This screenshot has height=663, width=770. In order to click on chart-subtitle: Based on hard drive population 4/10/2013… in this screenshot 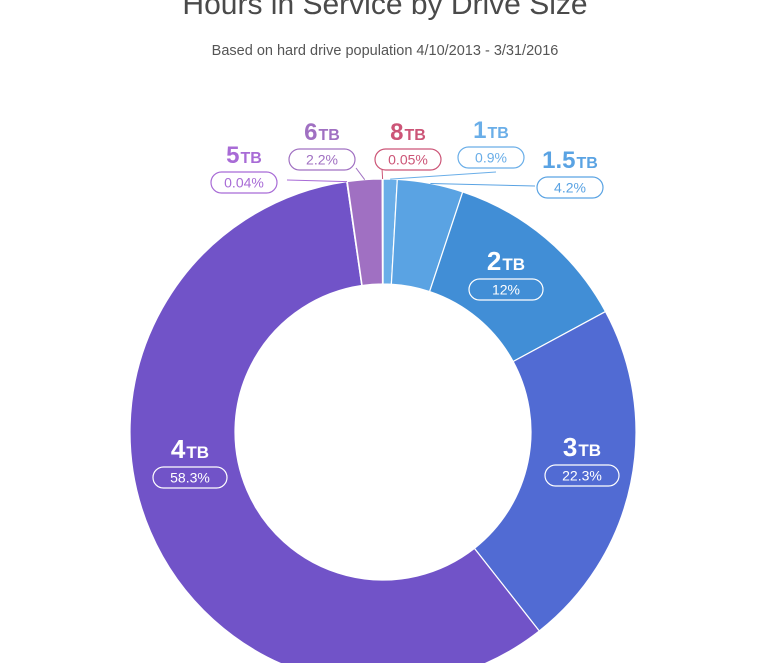, I will do `click(385, 51)`.